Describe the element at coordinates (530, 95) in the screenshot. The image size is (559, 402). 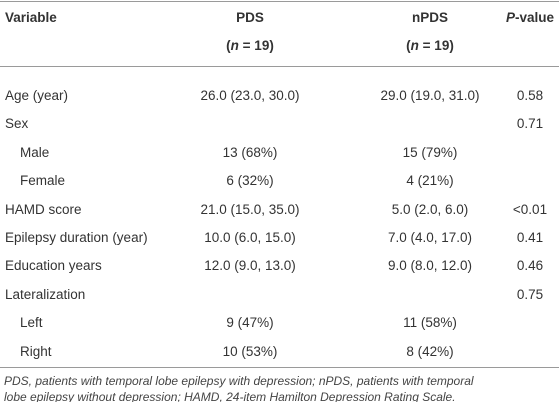
I see `p-value: 0.58` at that location.